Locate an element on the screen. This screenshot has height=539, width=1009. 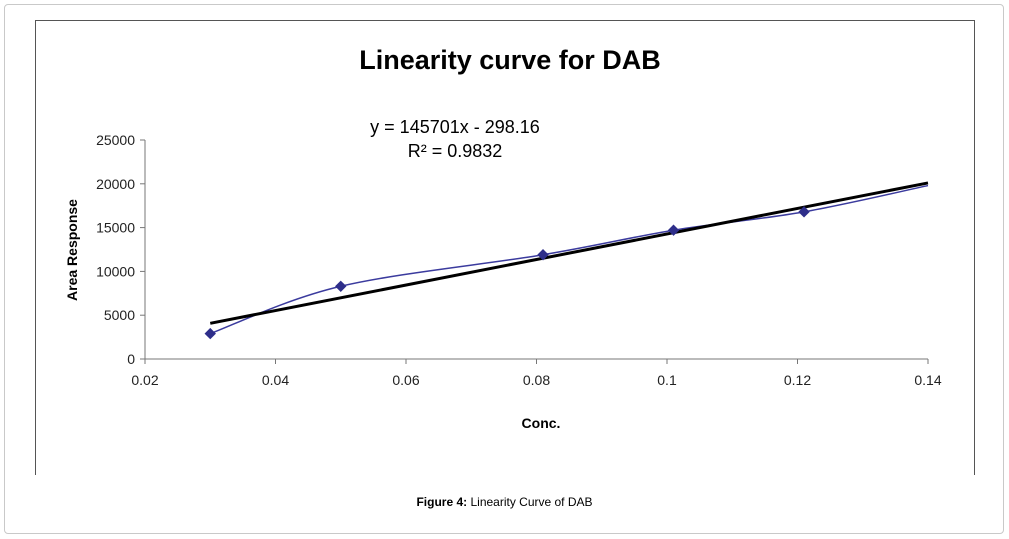
r-squared-label: R² = 0.9832 is located at coordinates (455, 151).